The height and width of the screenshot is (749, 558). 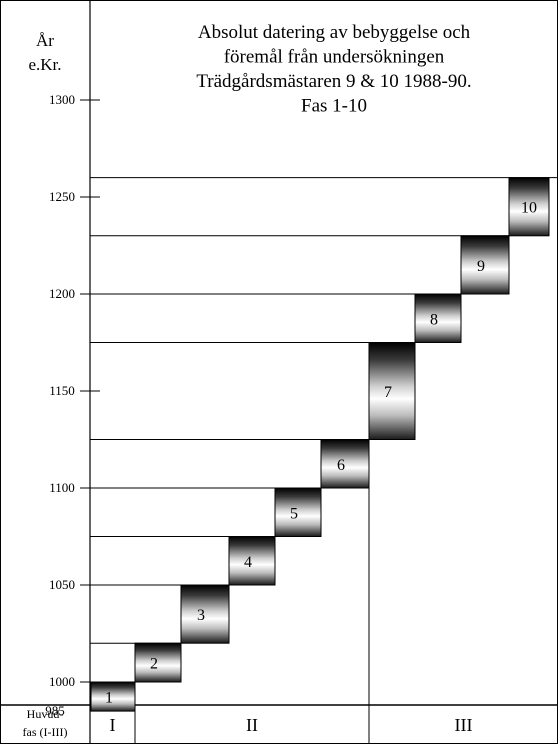 What do you see at coordinates (333, 81) in the screenshot?
I see `chart-title-line: Trädgårdsmästaren 9 & 10 1988-90.` at bounding box center [333, 81].